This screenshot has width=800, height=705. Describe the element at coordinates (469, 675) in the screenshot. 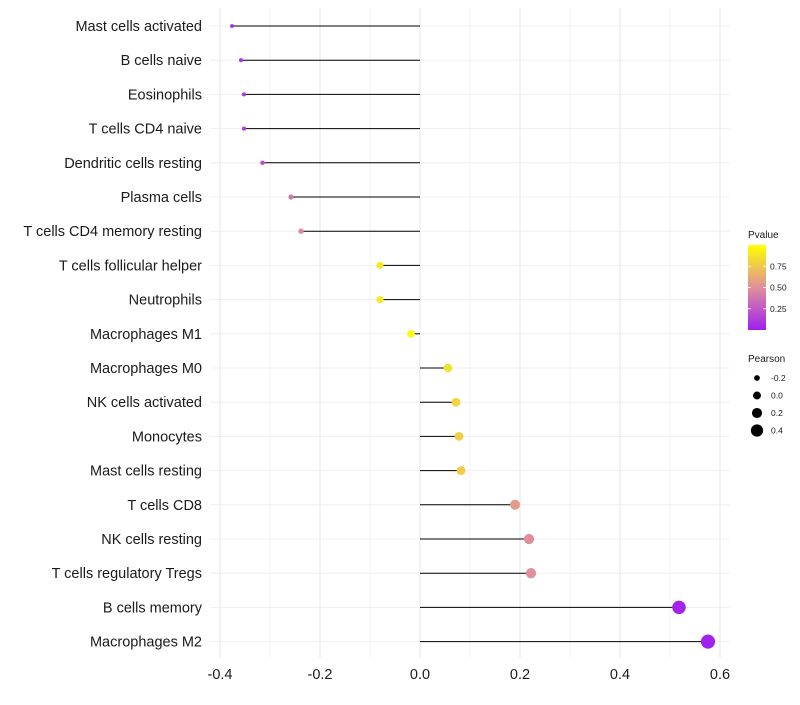

I see `x-axis-ticks: -0.4 -0.2 0.0 0.2 0.4 0.6` at that location.